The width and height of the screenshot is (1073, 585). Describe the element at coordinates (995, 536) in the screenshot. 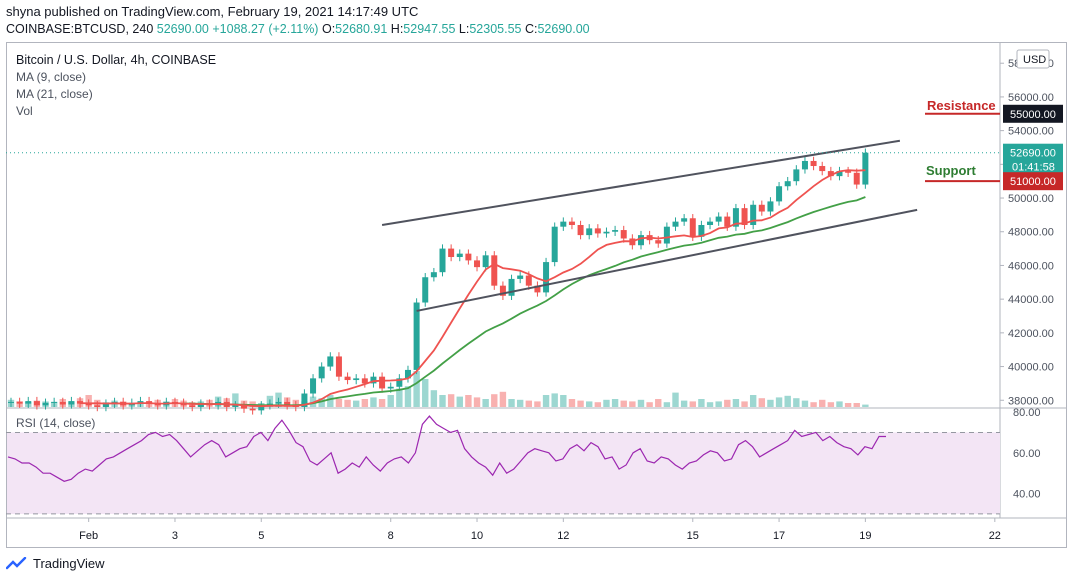

I see `time-tick-label: 22` at that location.